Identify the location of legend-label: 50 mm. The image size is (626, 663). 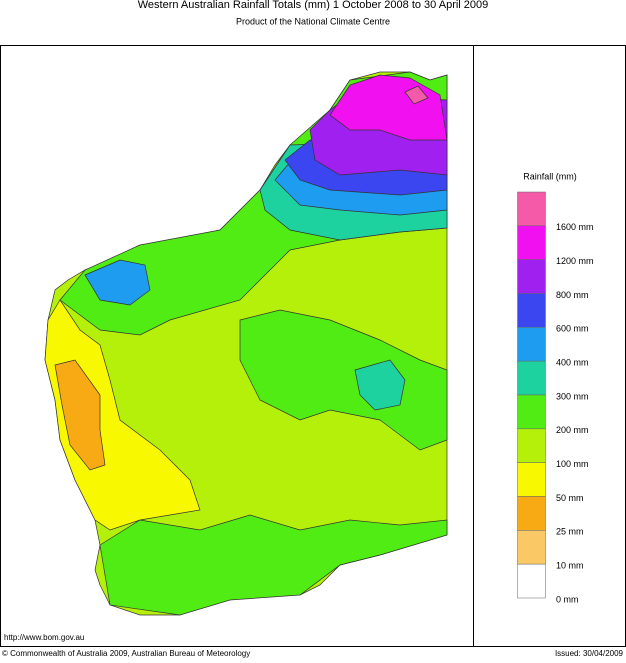
(570, 498).